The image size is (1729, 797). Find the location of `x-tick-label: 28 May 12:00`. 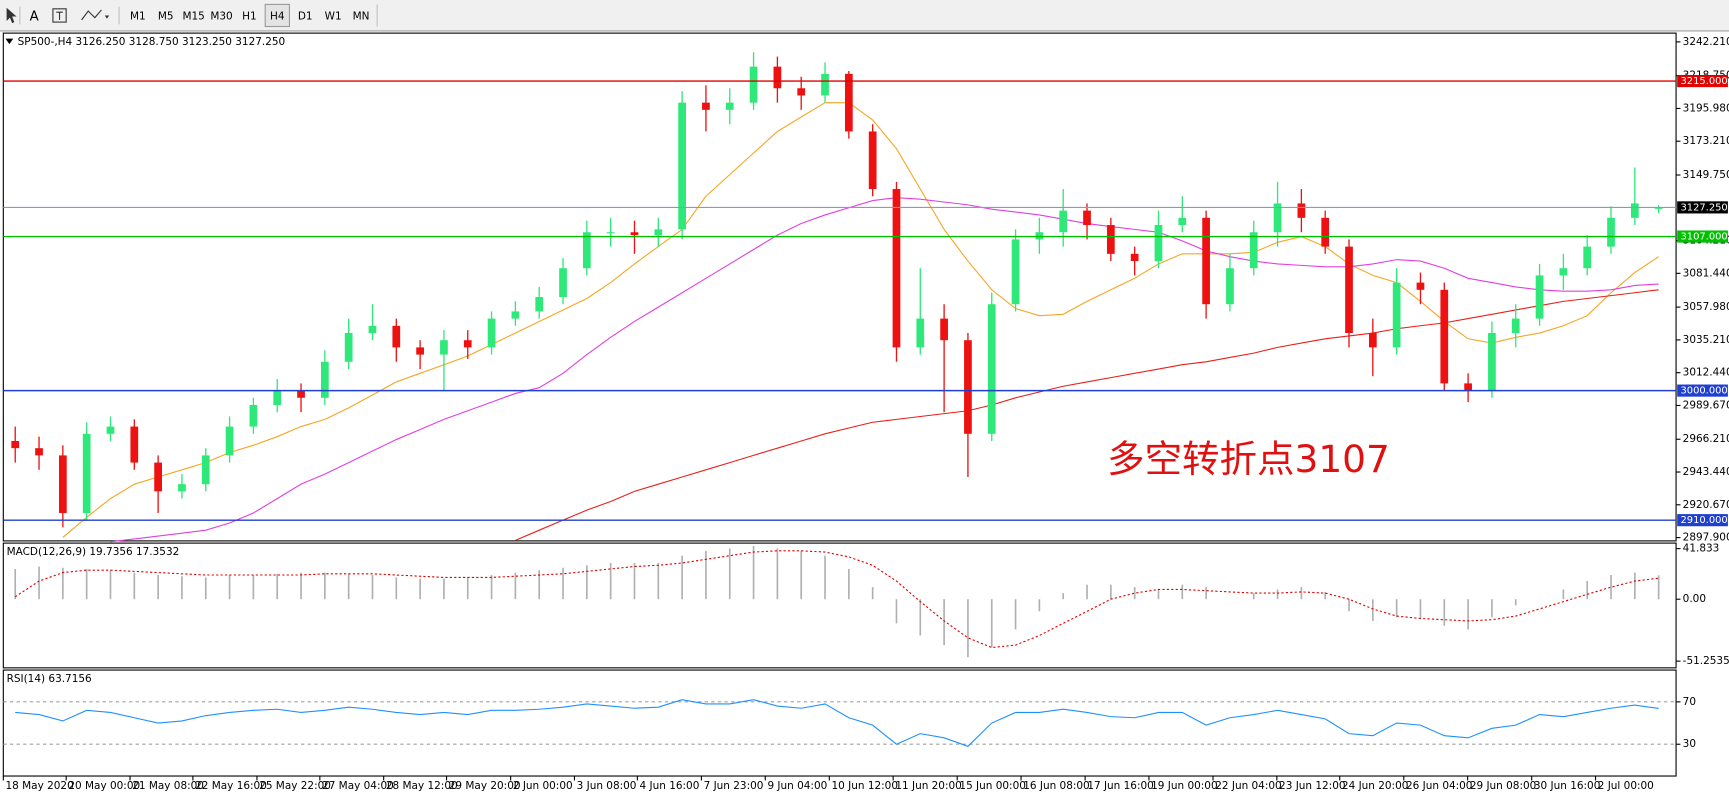

x-tick-label: 28 May 12:00 is located at coordinates (422, 786).